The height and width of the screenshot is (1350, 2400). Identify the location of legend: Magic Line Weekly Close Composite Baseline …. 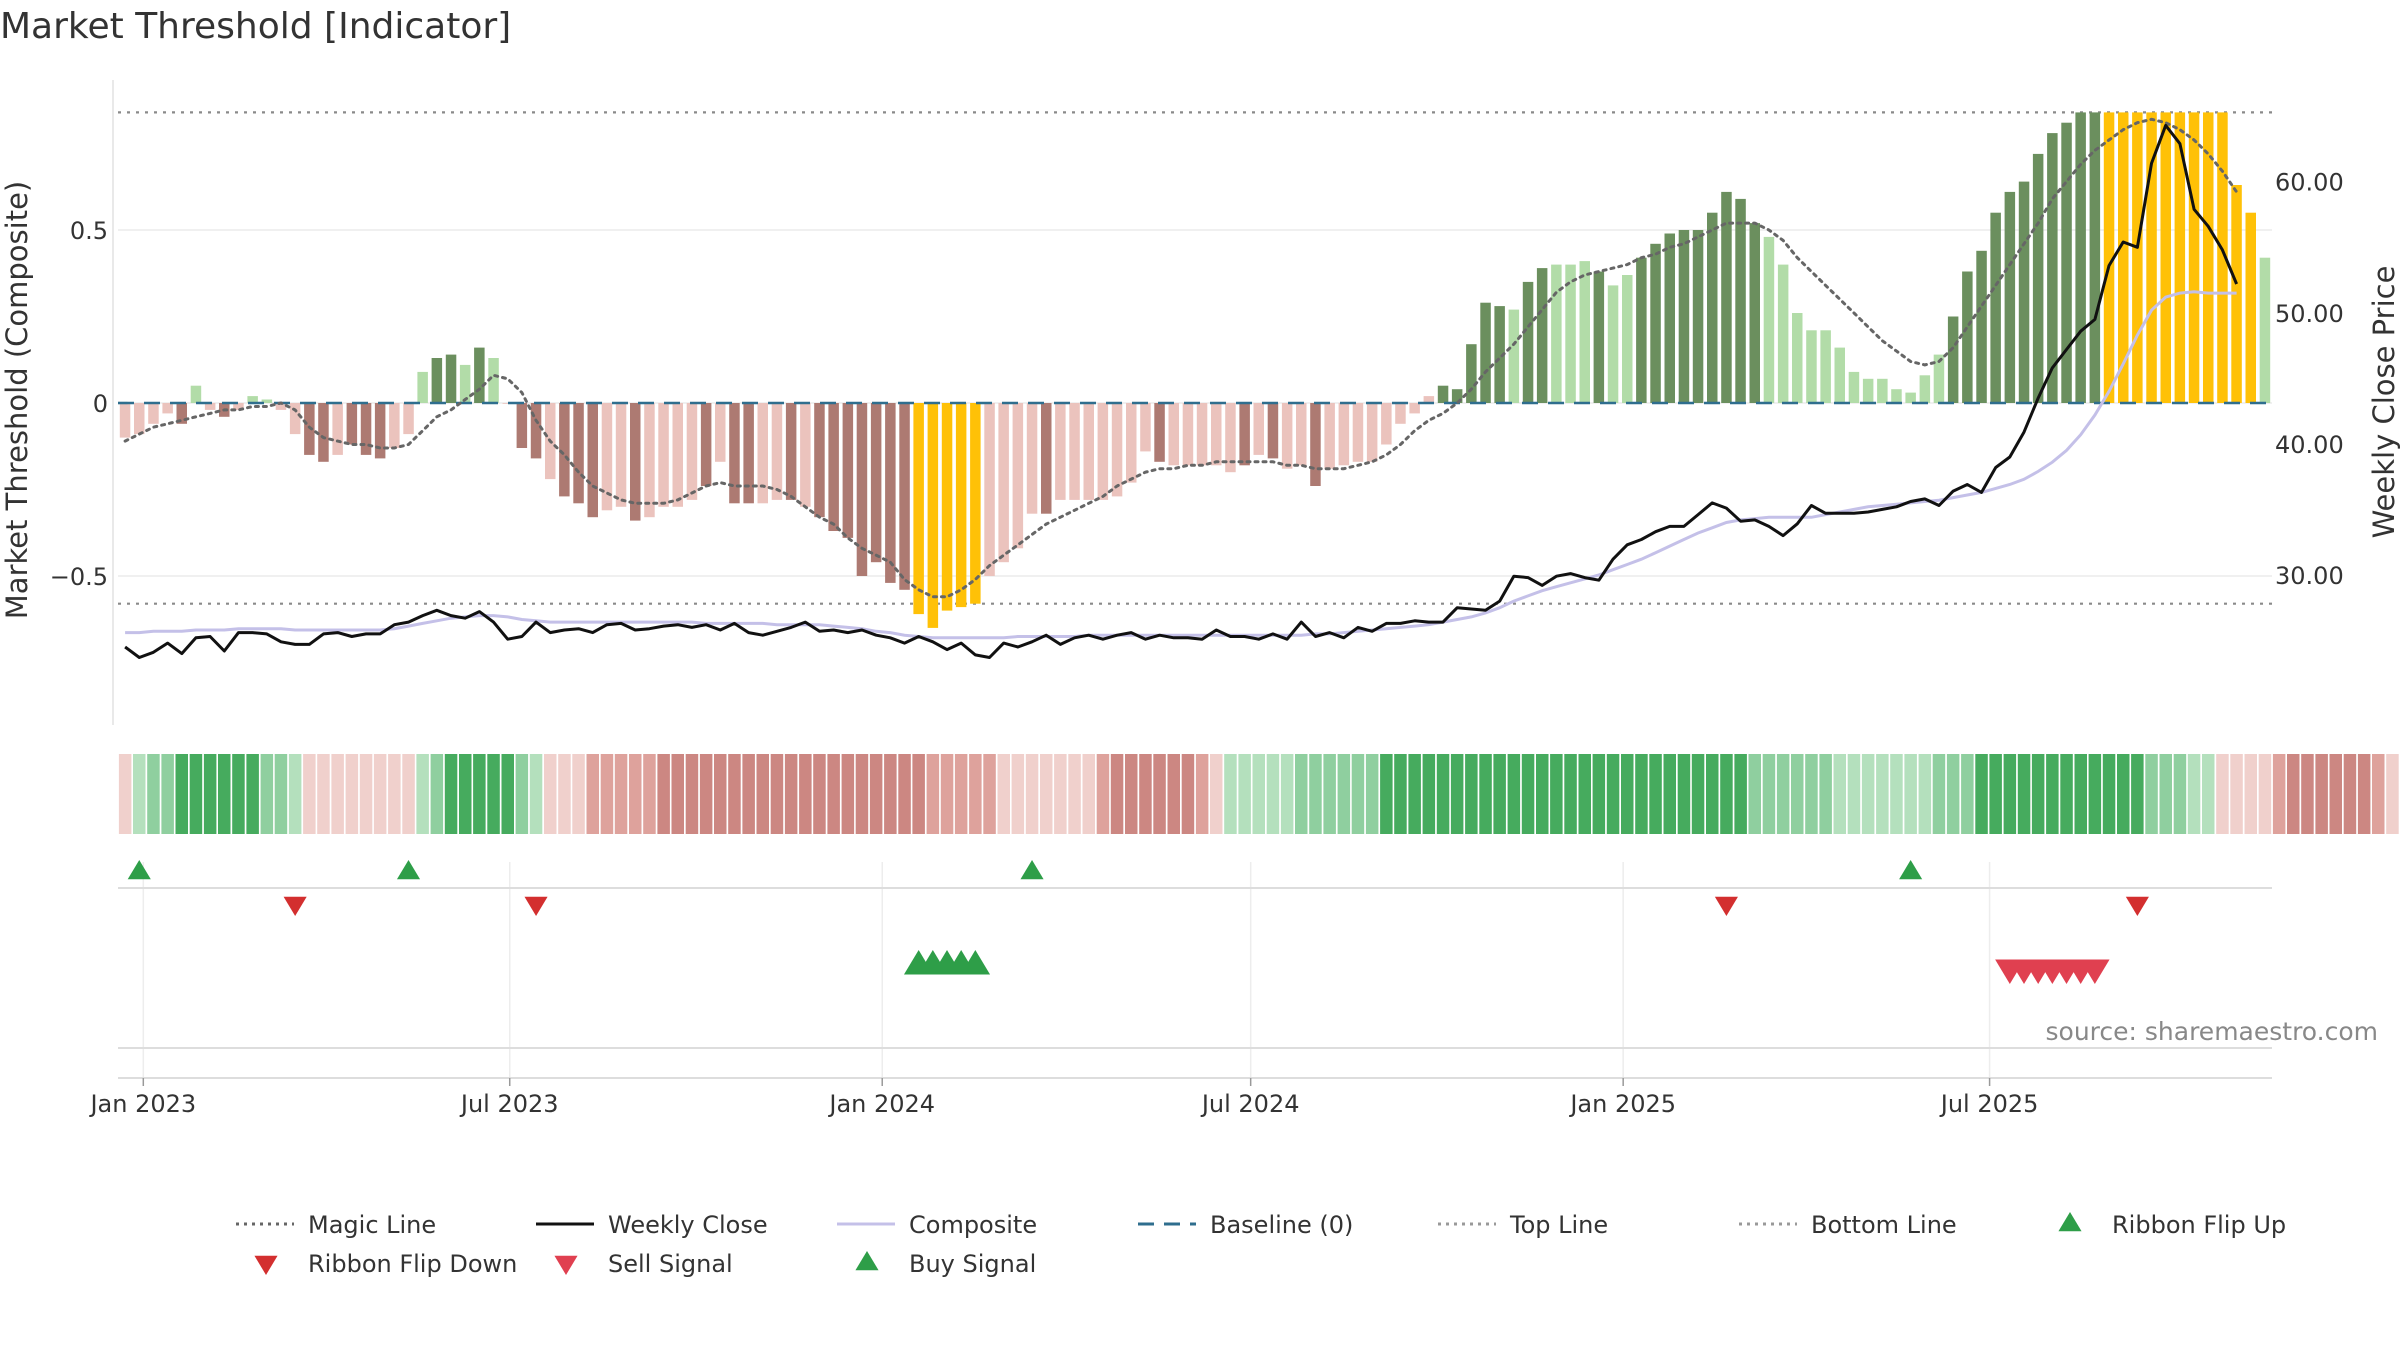
(1261, 1244).